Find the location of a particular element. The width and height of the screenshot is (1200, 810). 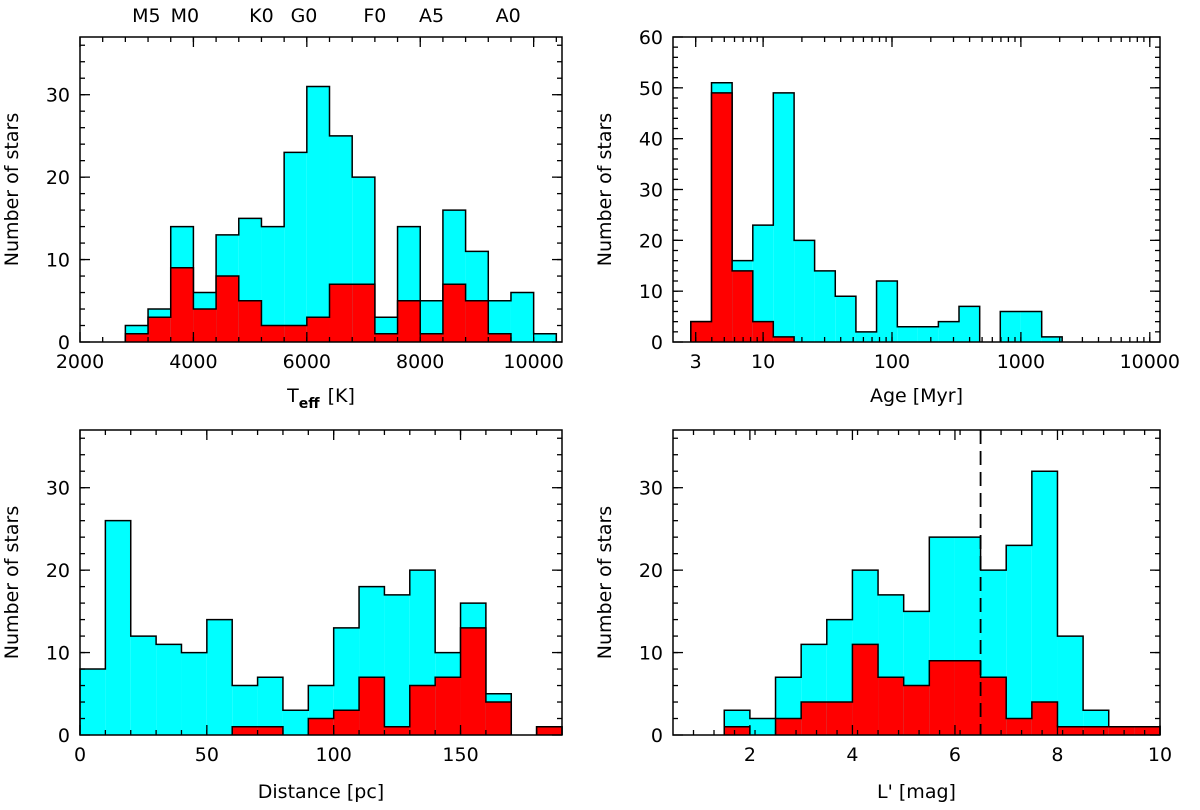

x-tick-label: 50 is located at coordinates (207, 755).